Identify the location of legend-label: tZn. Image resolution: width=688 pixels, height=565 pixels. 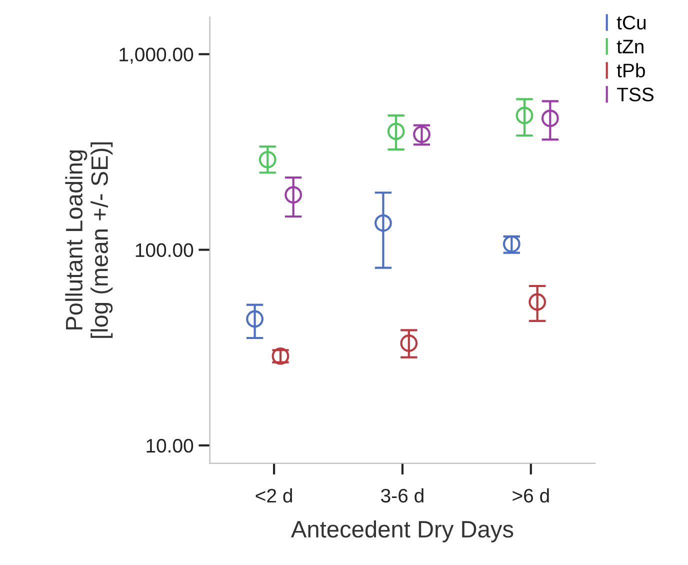
(630, 47).